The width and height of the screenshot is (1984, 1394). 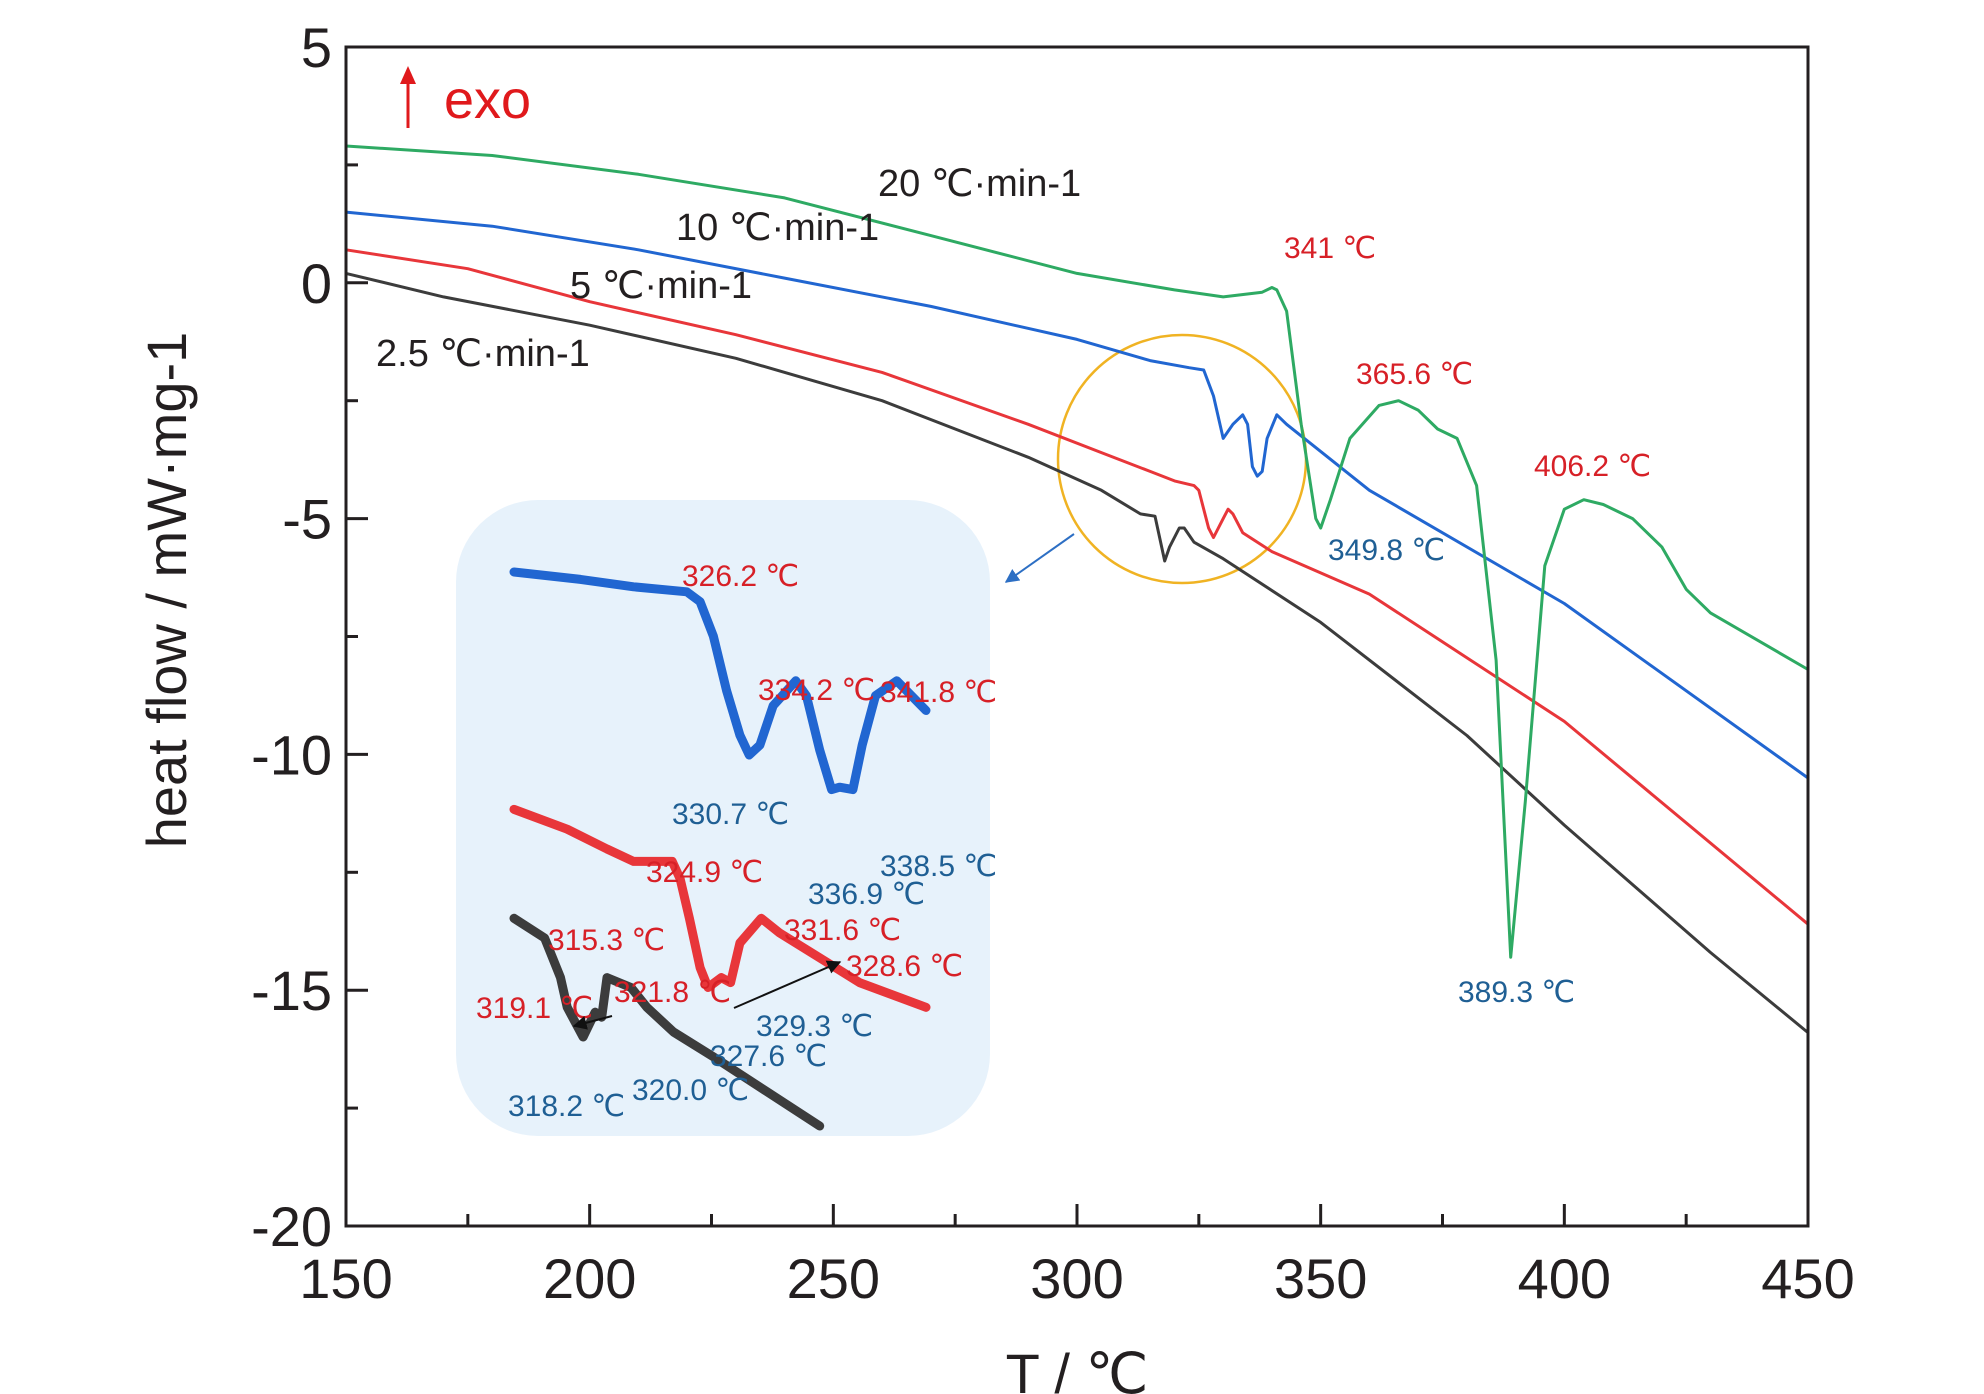 I want to click on inset-annotation: 329.3 ℃, so click(x=814, y=1026).